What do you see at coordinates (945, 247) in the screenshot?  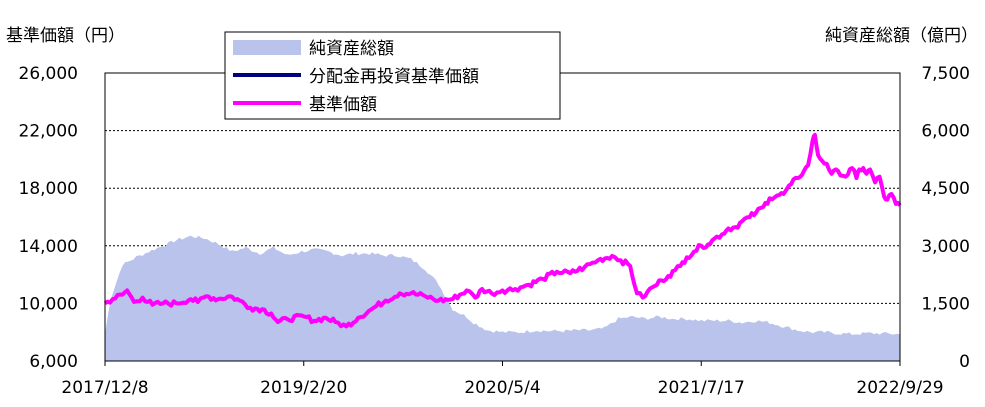 I see `y-right-tick-label: 3,000` at bounding box center [945, 247].